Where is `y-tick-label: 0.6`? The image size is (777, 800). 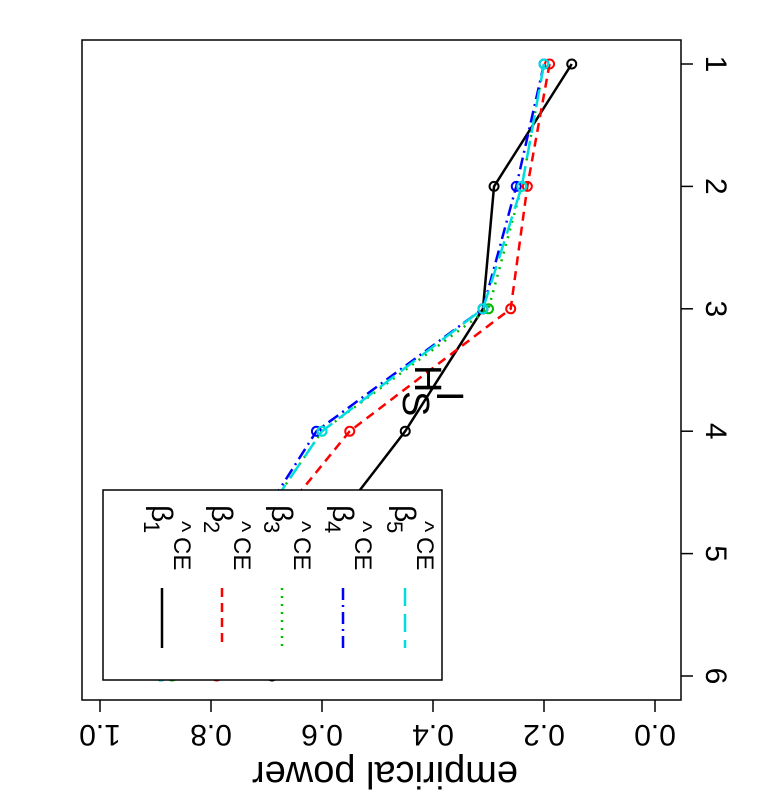 y-tick-label: 0.6 is located at coordinates (322, 734).